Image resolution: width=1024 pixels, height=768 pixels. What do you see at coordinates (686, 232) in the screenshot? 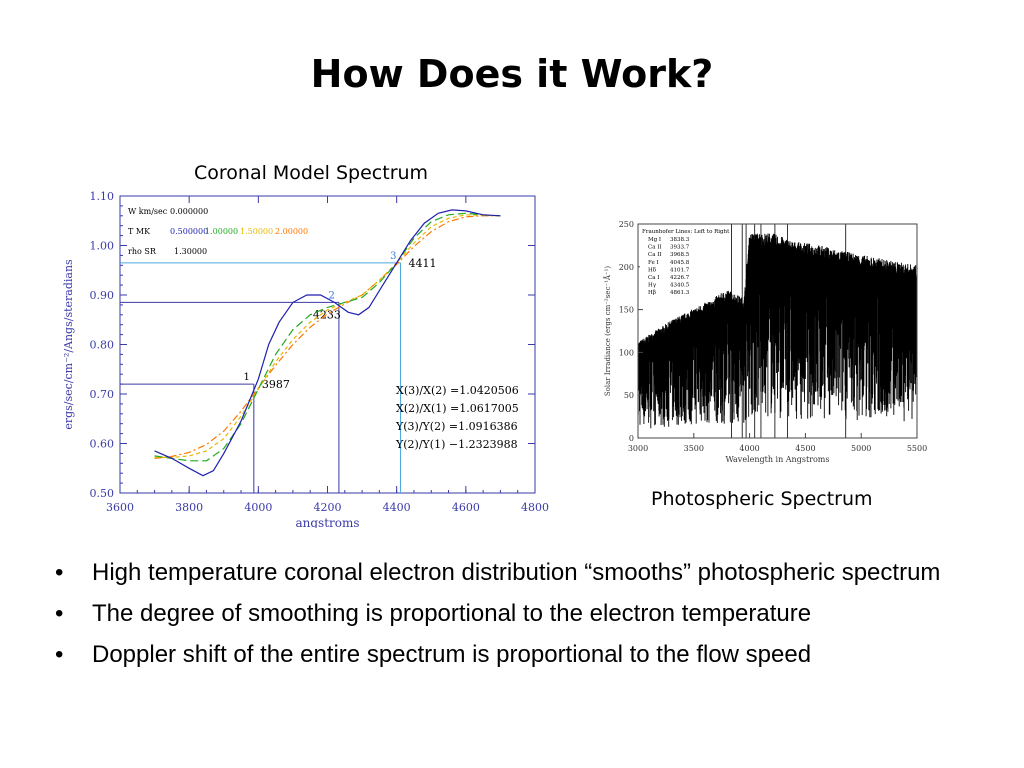
I see `legend-title: Fraunhofer Lines: Left to Right` at bounding box center [686, 232].